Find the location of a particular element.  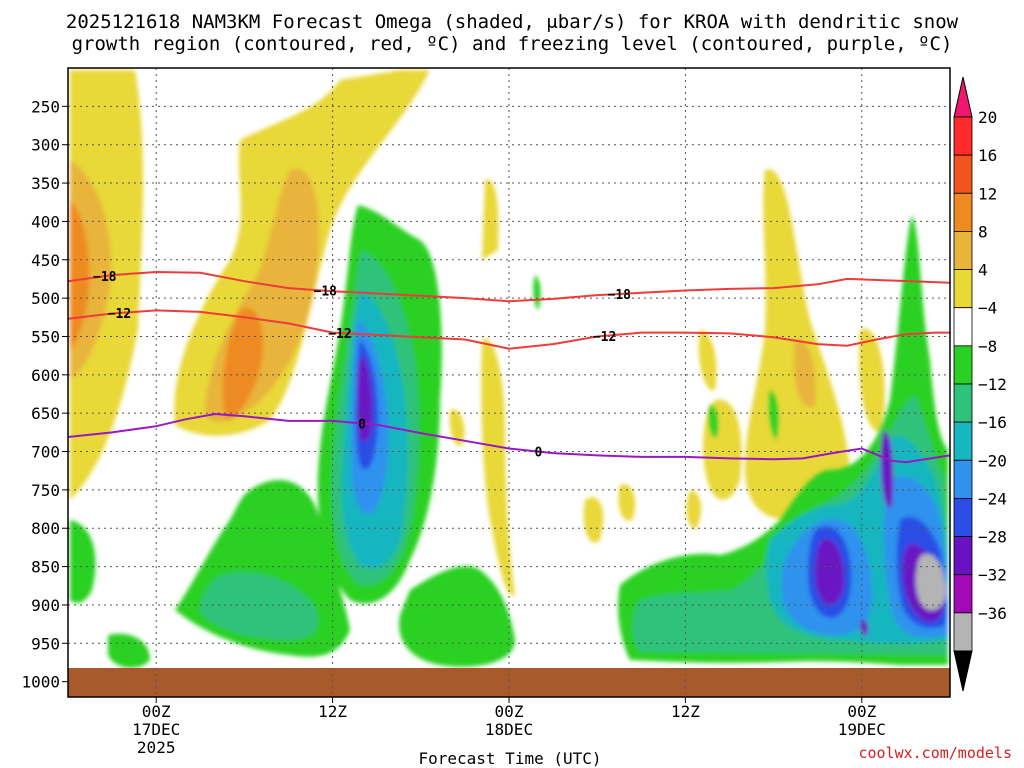

y-tick-label: 650 is located at coordinates (45, 413).